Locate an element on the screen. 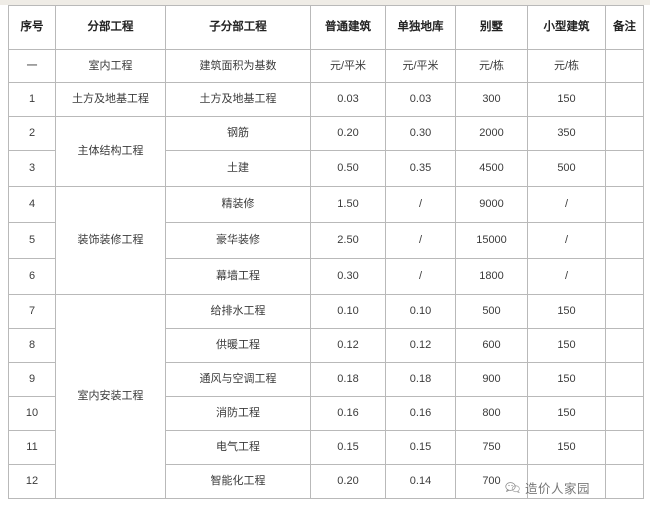  cell-standalone-garage: 0.12 is located at coordinates (420, 345).